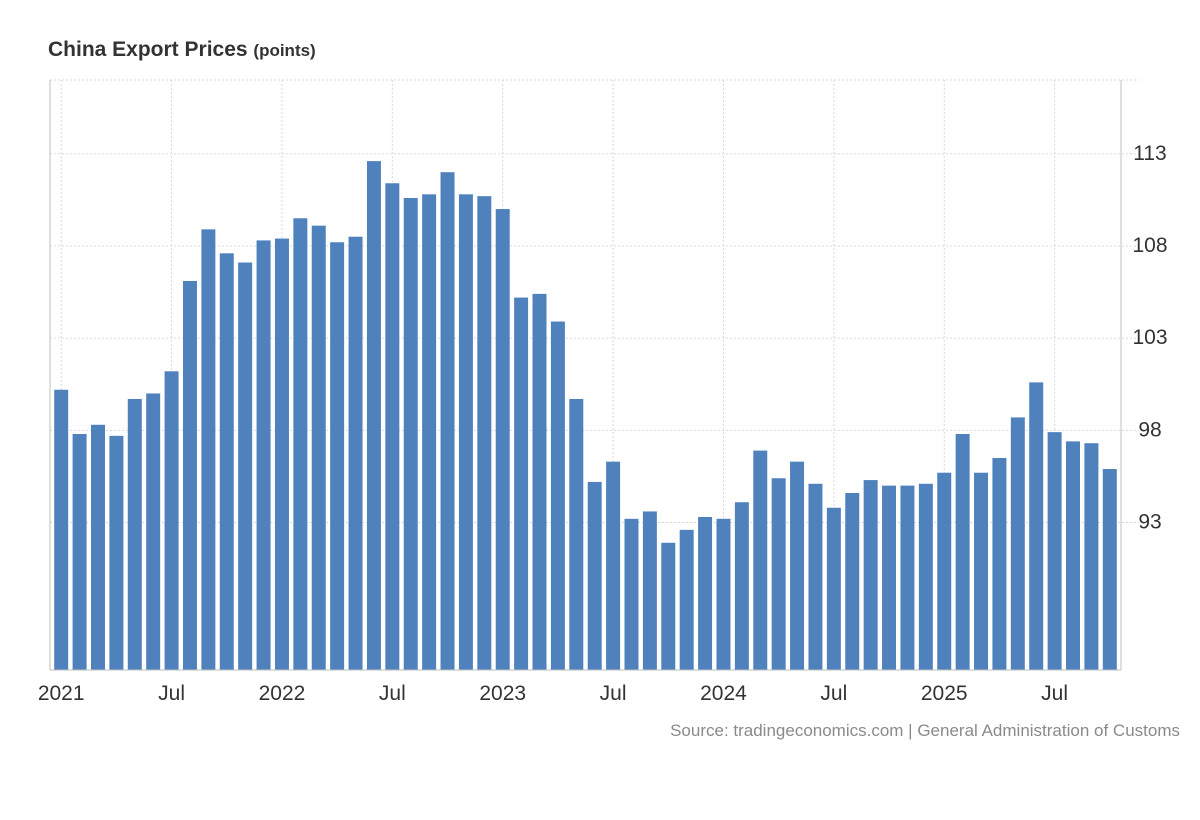 This screenshot has width=1200, height=820. I want to click on x-tick-label: 2024, so click(723, 691).